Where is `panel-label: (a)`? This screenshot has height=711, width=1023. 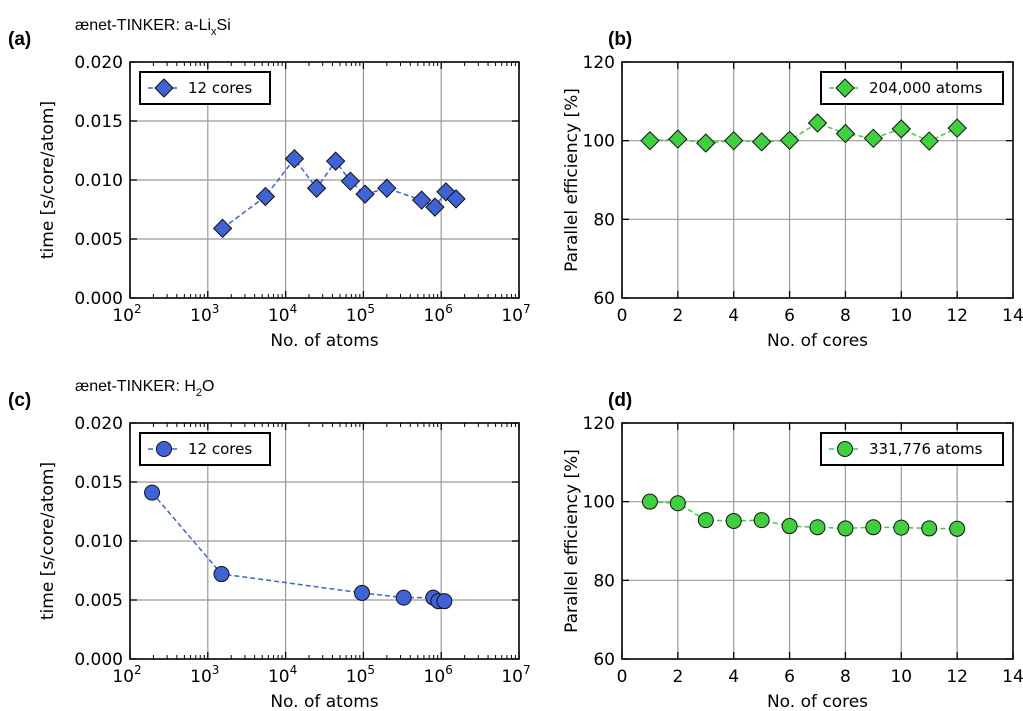 panel-label: (a) is located at coordinates (19, 39).